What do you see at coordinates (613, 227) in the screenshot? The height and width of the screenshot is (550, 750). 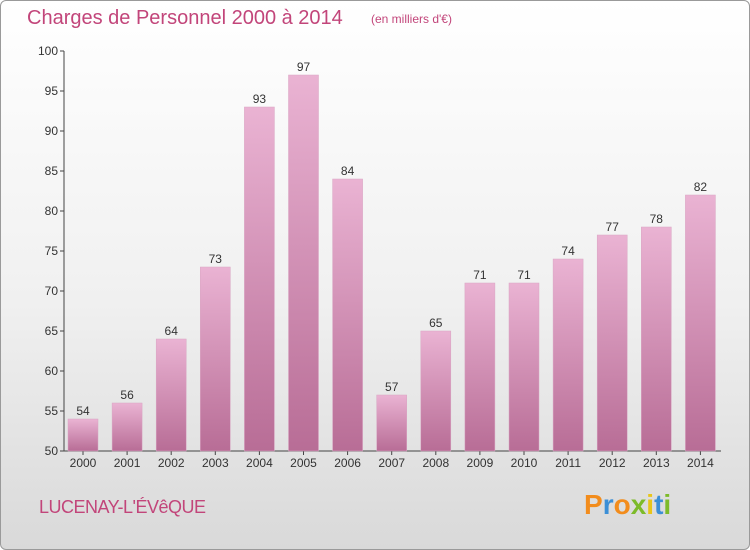 I see `data-label-2012: 77` at bounding box center [613, 227].